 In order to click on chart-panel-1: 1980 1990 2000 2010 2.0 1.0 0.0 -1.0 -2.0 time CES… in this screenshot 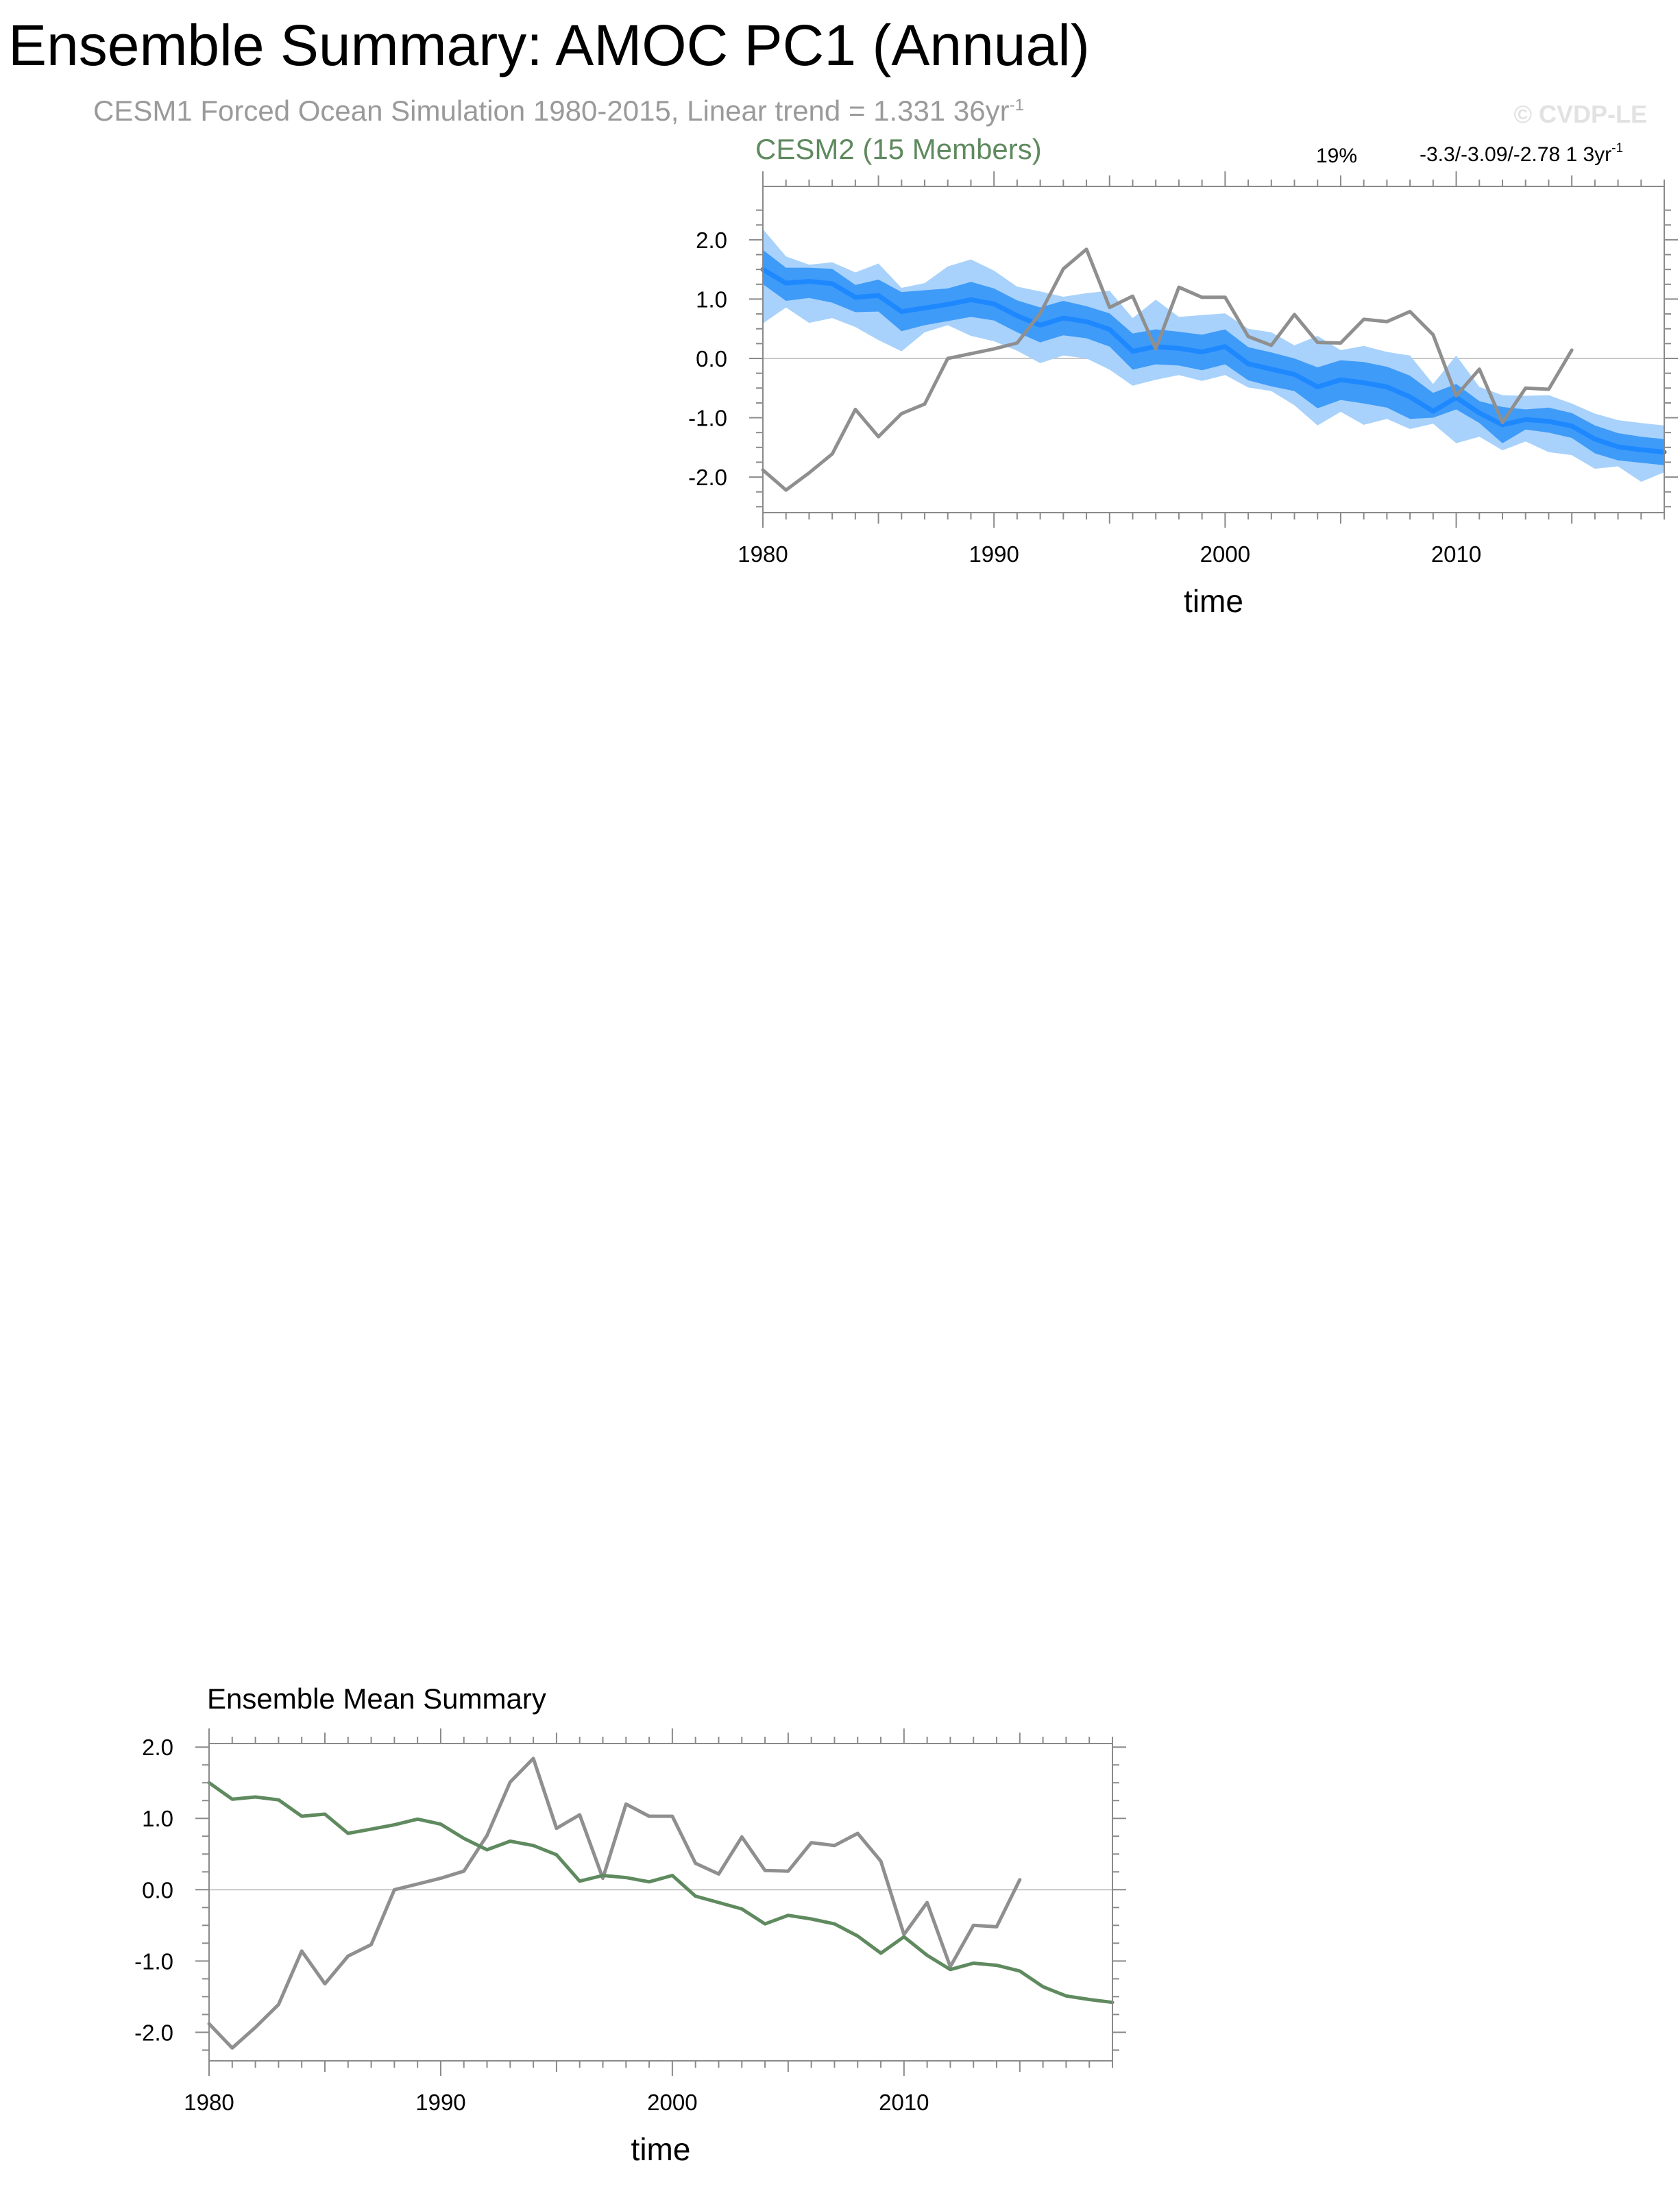, I will do `click(1183, 376)`.